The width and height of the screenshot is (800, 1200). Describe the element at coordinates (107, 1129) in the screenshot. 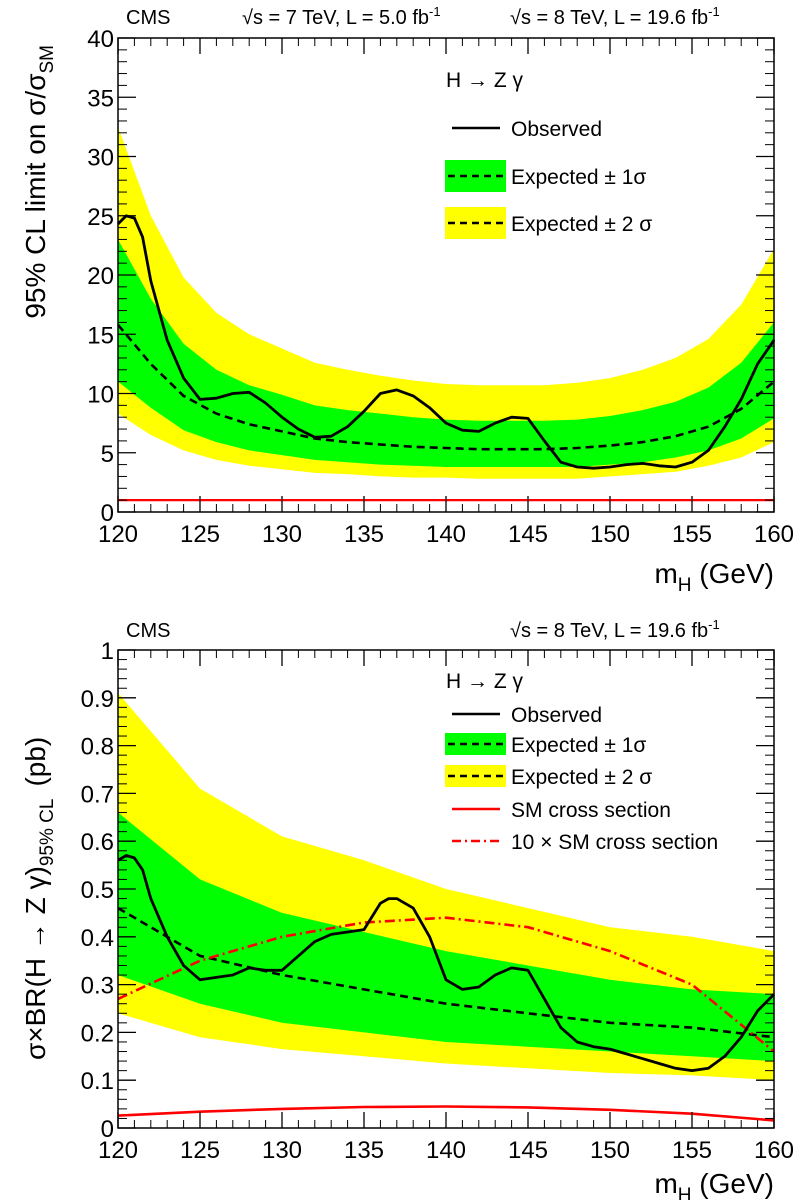

I see `bottom-y-tick-label: 0` at that location.